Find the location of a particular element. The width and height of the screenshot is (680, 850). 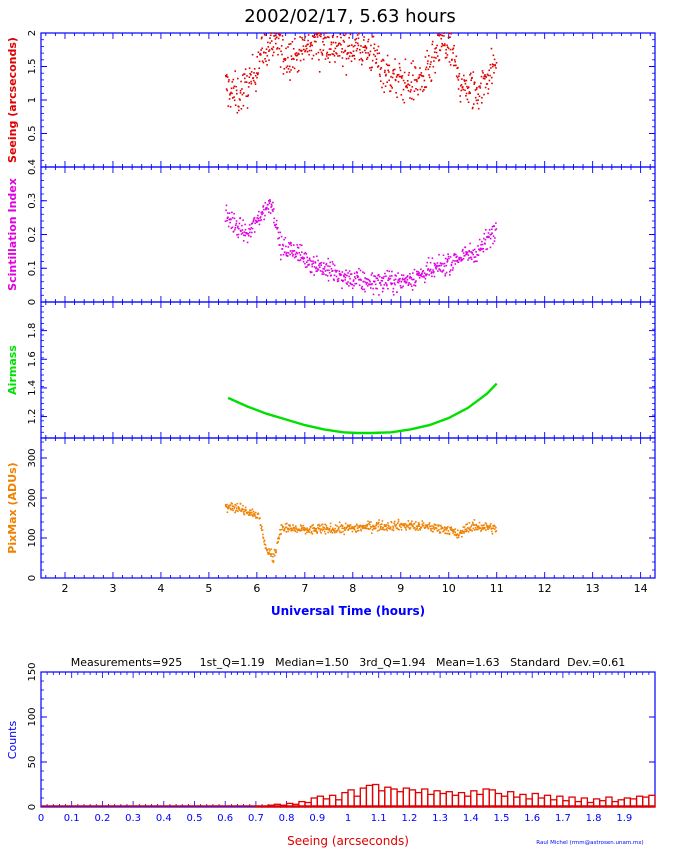

histogram-xtick-label: 0.7 is located at coordinates (256, 818).